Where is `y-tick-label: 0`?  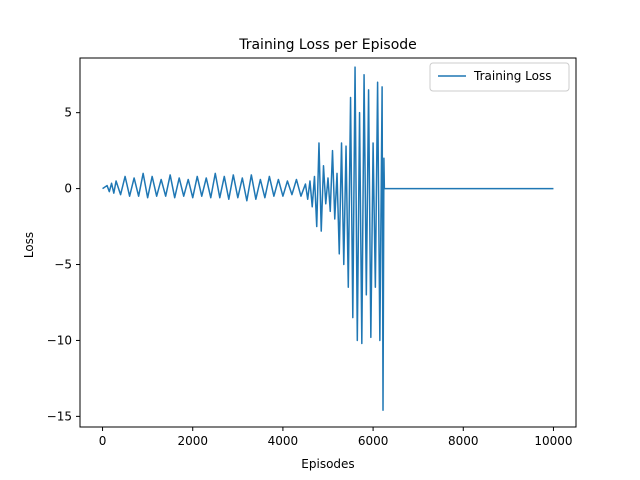
y-tick-label: 0 is located at coordinates (68, 189).